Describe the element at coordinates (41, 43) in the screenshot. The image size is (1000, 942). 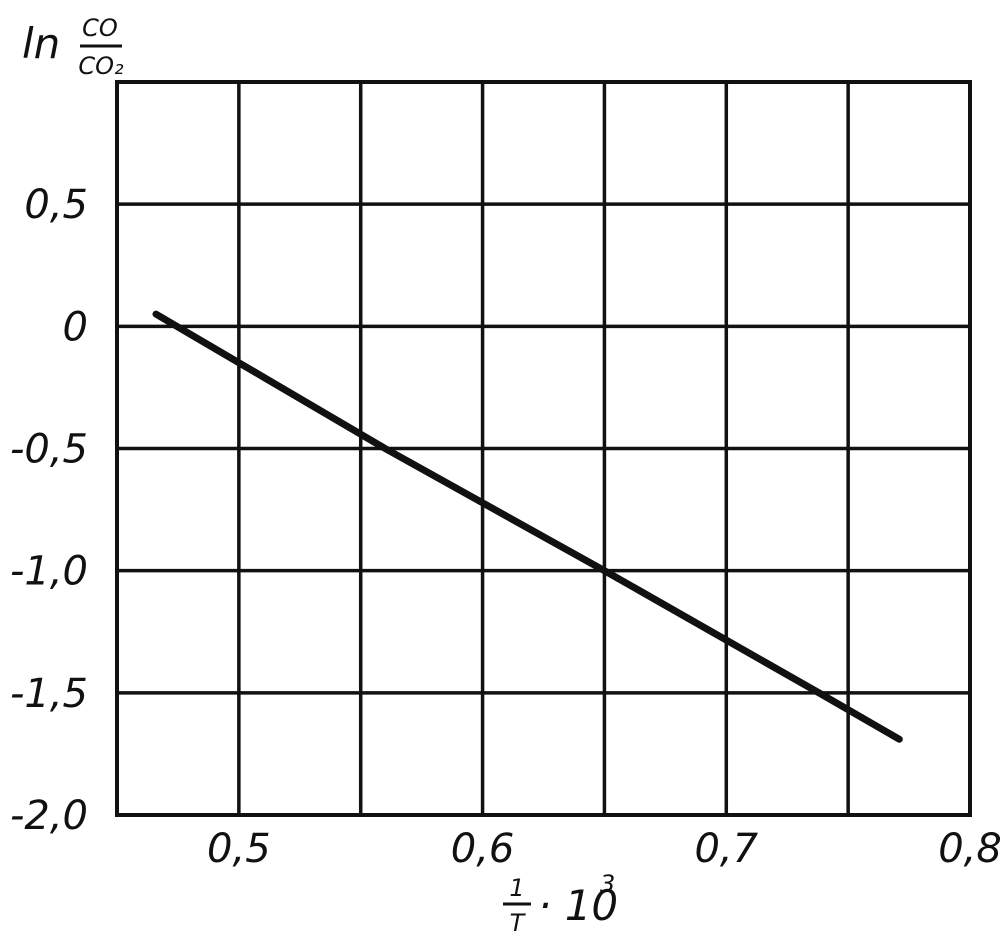
I see `y-axis-label-prefix: ln` at that location.